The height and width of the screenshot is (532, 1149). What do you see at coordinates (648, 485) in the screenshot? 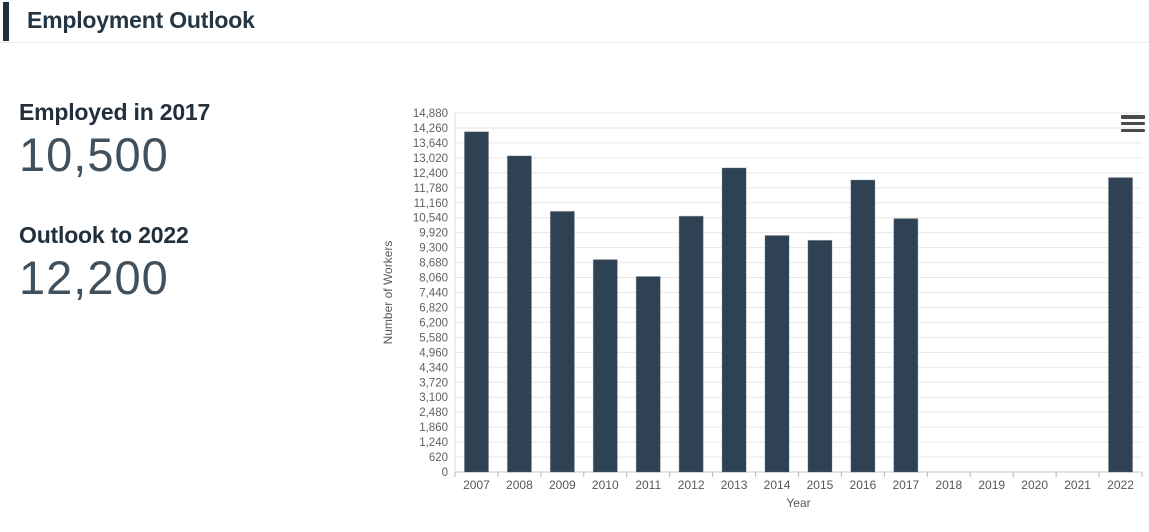
I see `x-tick-label: 2011` at bounding box center [648, 485].